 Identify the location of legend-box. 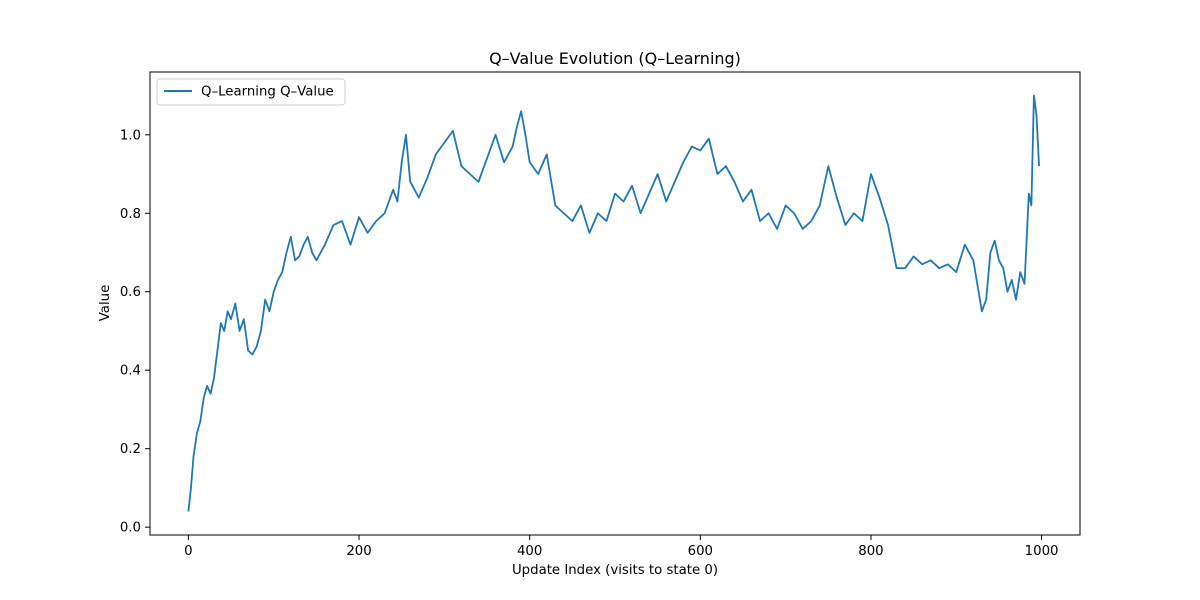
(251, 92).